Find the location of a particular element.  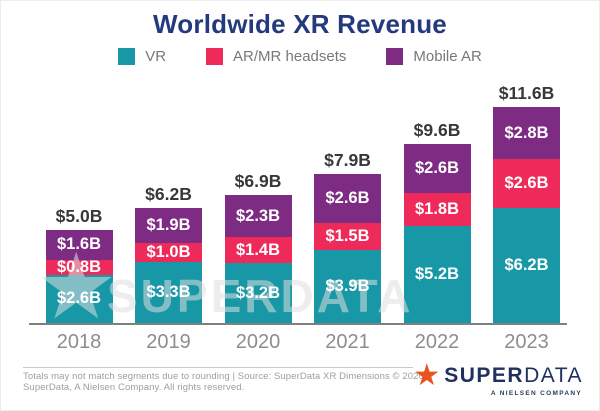

legend-item-vr: VR is located at coordinates (142, 56).